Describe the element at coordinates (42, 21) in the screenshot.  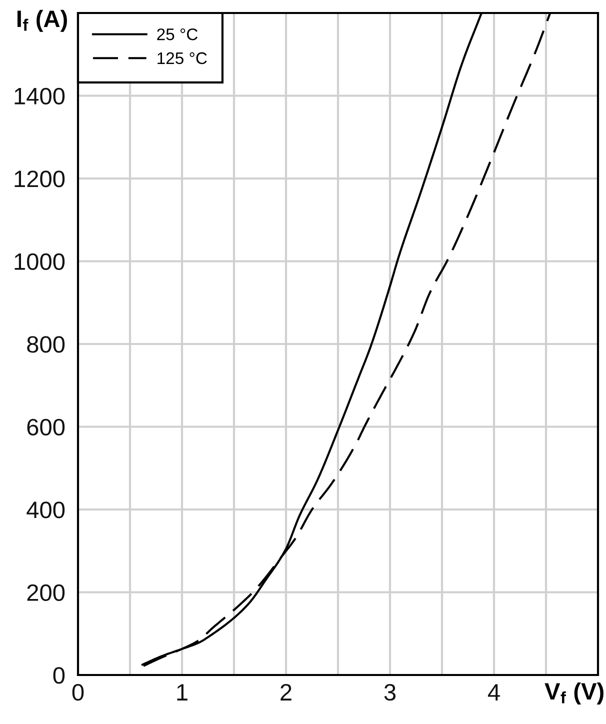
I see `y-axis-title: I$_{f}$ (A)` at that location.